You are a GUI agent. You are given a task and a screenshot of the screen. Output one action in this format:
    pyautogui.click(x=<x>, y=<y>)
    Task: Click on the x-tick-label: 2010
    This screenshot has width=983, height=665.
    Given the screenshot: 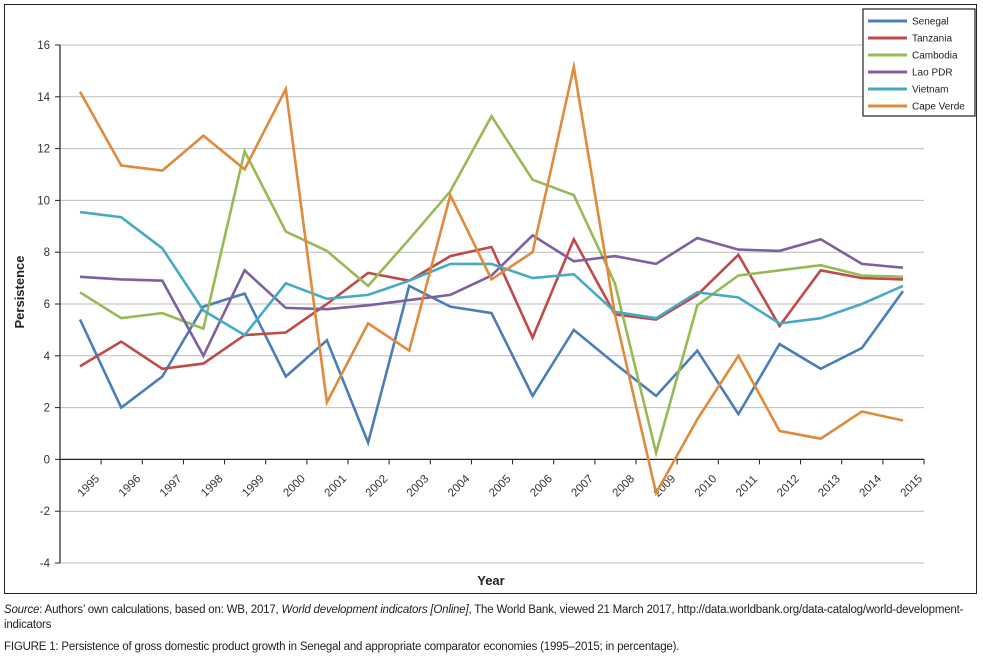 What is the action you would take?
    pyautogui.click(x=706, y=486)
    